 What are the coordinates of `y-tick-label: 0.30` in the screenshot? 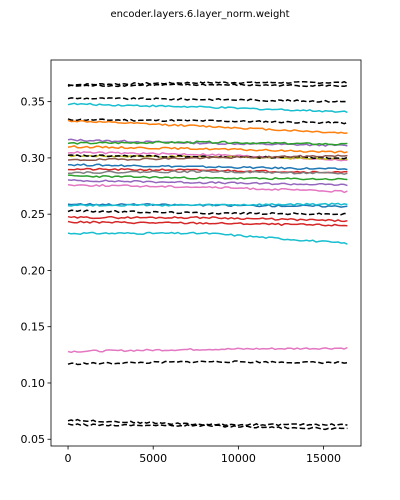 It's located at (33, 158).